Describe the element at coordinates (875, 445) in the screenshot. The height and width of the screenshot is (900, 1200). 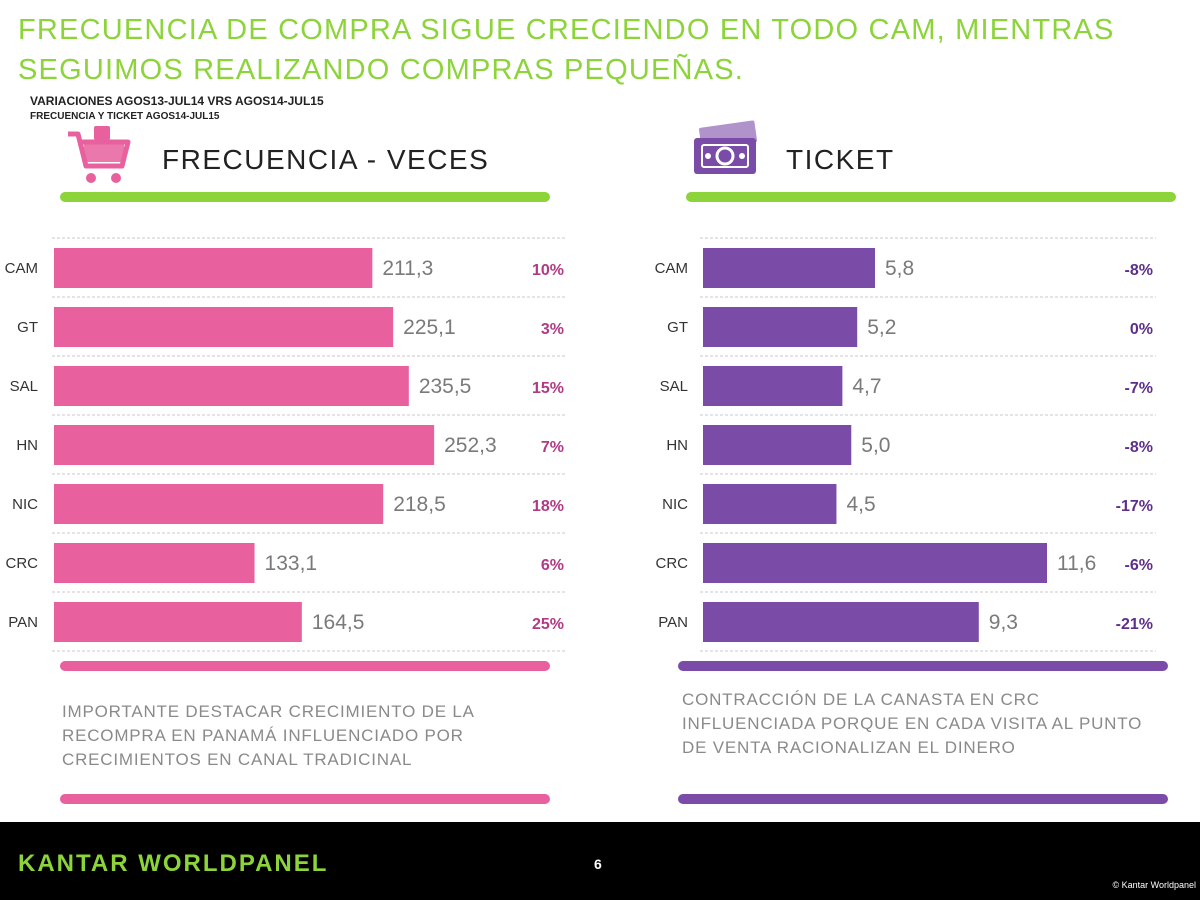
I see `value-label: 5,0` at that location.